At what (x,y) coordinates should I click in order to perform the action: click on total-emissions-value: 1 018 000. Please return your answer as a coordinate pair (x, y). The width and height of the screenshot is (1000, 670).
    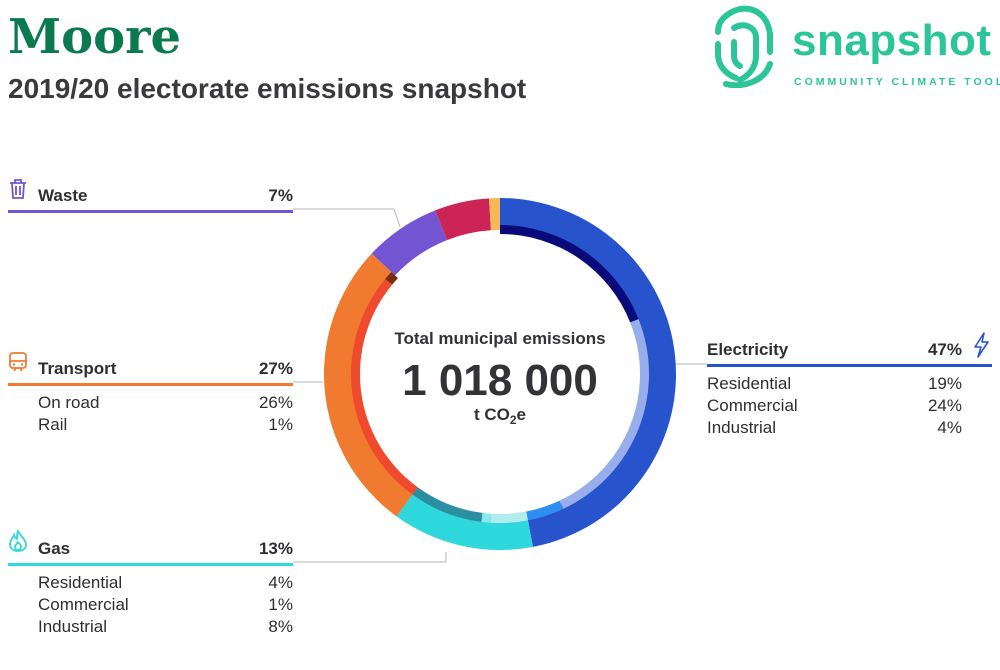
    Looking at the image, I should click on (500, 380).